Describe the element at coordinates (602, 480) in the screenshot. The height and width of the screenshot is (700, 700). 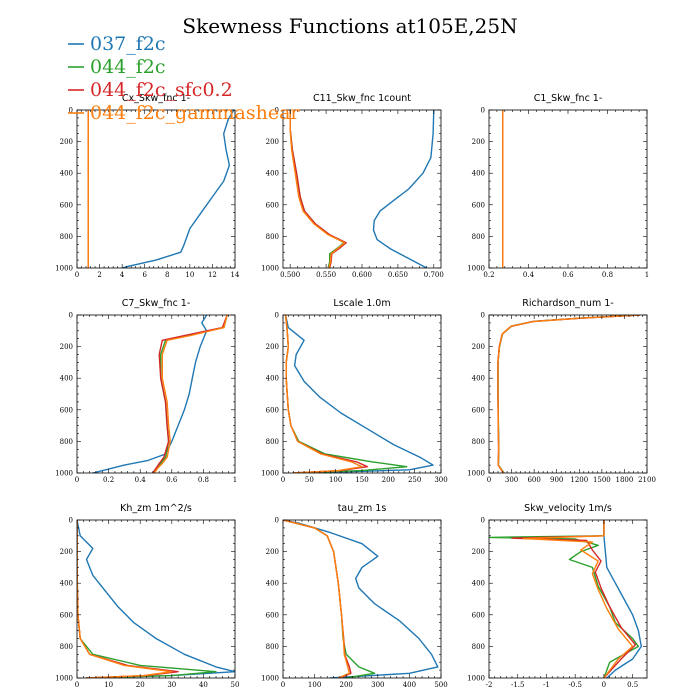
I see `x-tick-label: 1500` at that location.